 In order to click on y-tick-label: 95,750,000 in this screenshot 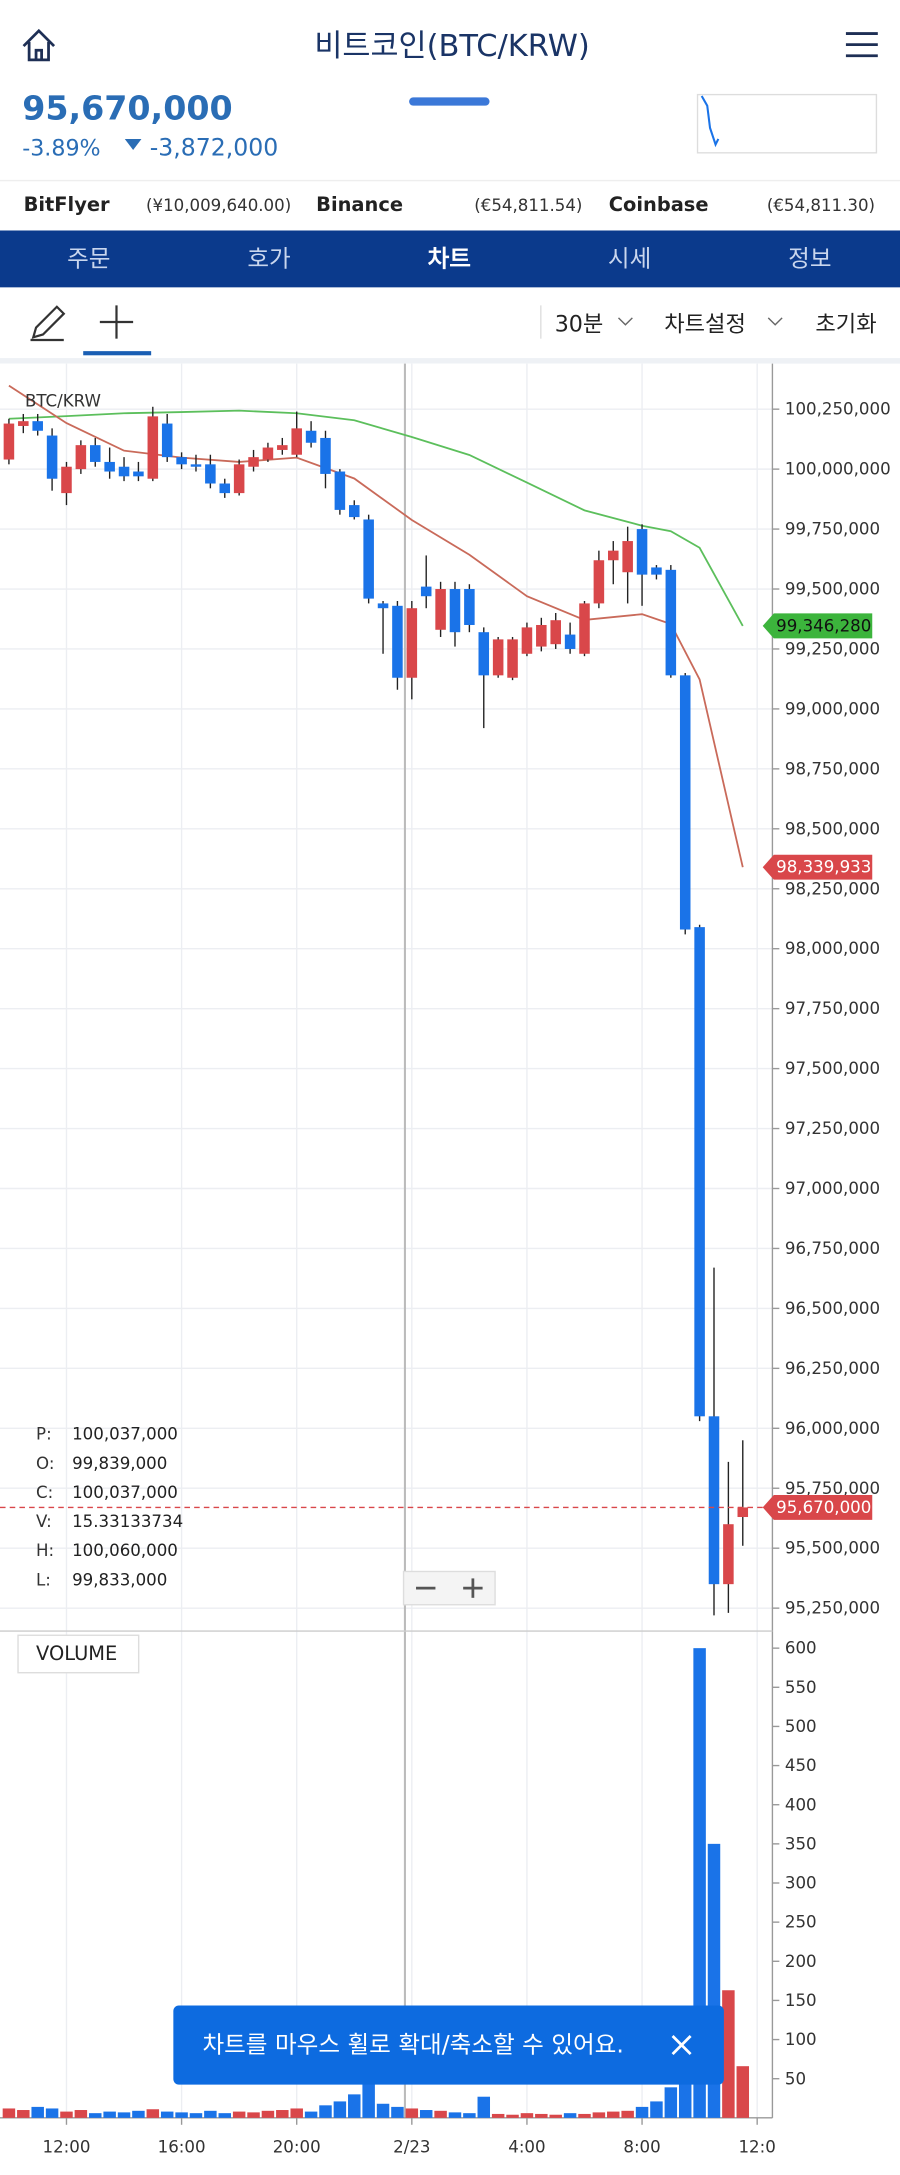, I will do `click(832, 1488)`.